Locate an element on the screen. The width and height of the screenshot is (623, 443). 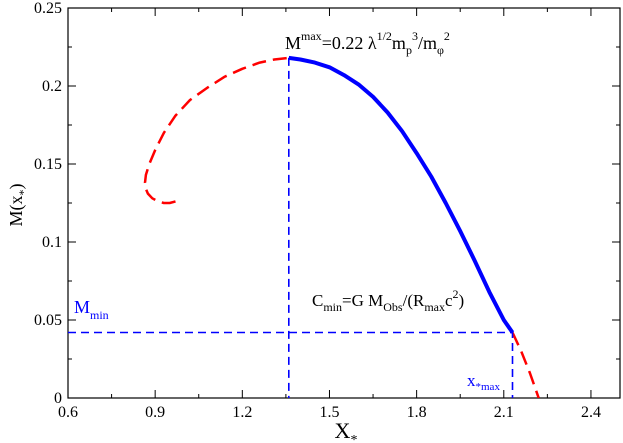
x-tick-label: 1.2 is located at coordinates (242, 412).